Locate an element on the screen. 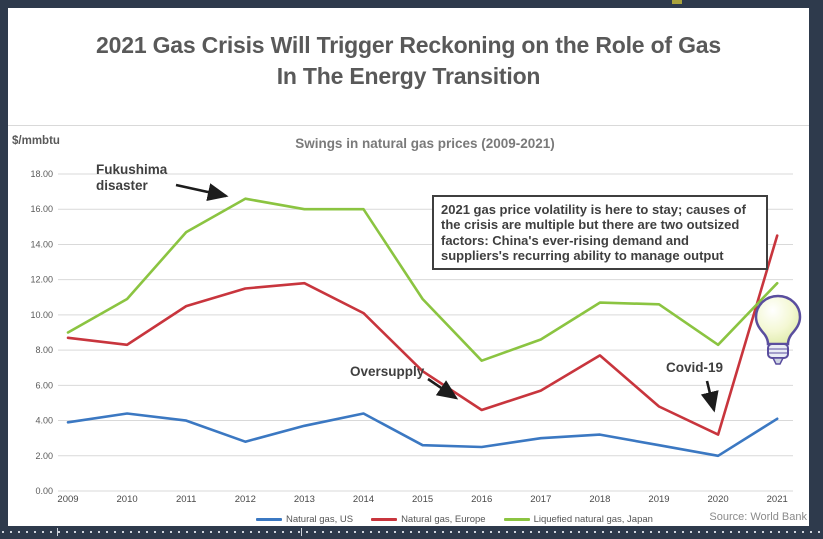  y-tick-label: 8.00 is located at coordinates (44, 350).